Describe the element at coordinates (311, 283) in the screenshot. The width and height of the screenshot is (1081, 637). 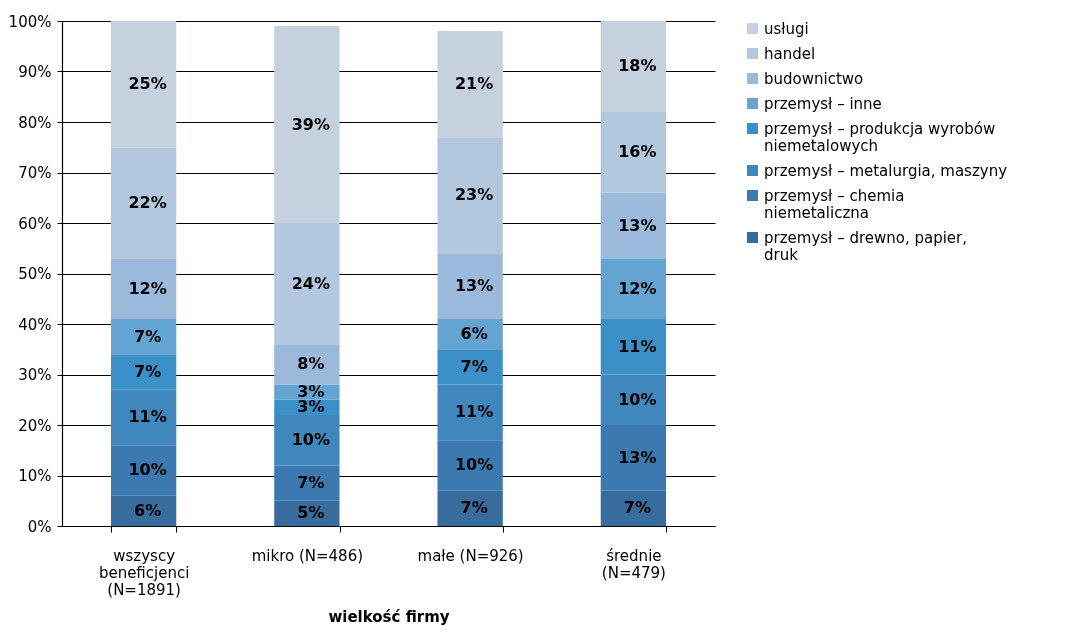
I see `data-label: 24%` at that location.